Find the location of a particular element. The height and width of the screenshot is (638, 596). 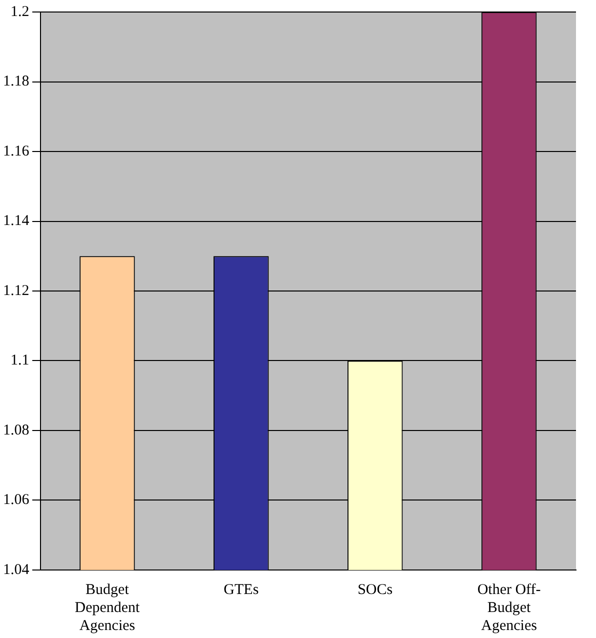

y-tick-label: 1.04 is located at coordinates (16, 570).